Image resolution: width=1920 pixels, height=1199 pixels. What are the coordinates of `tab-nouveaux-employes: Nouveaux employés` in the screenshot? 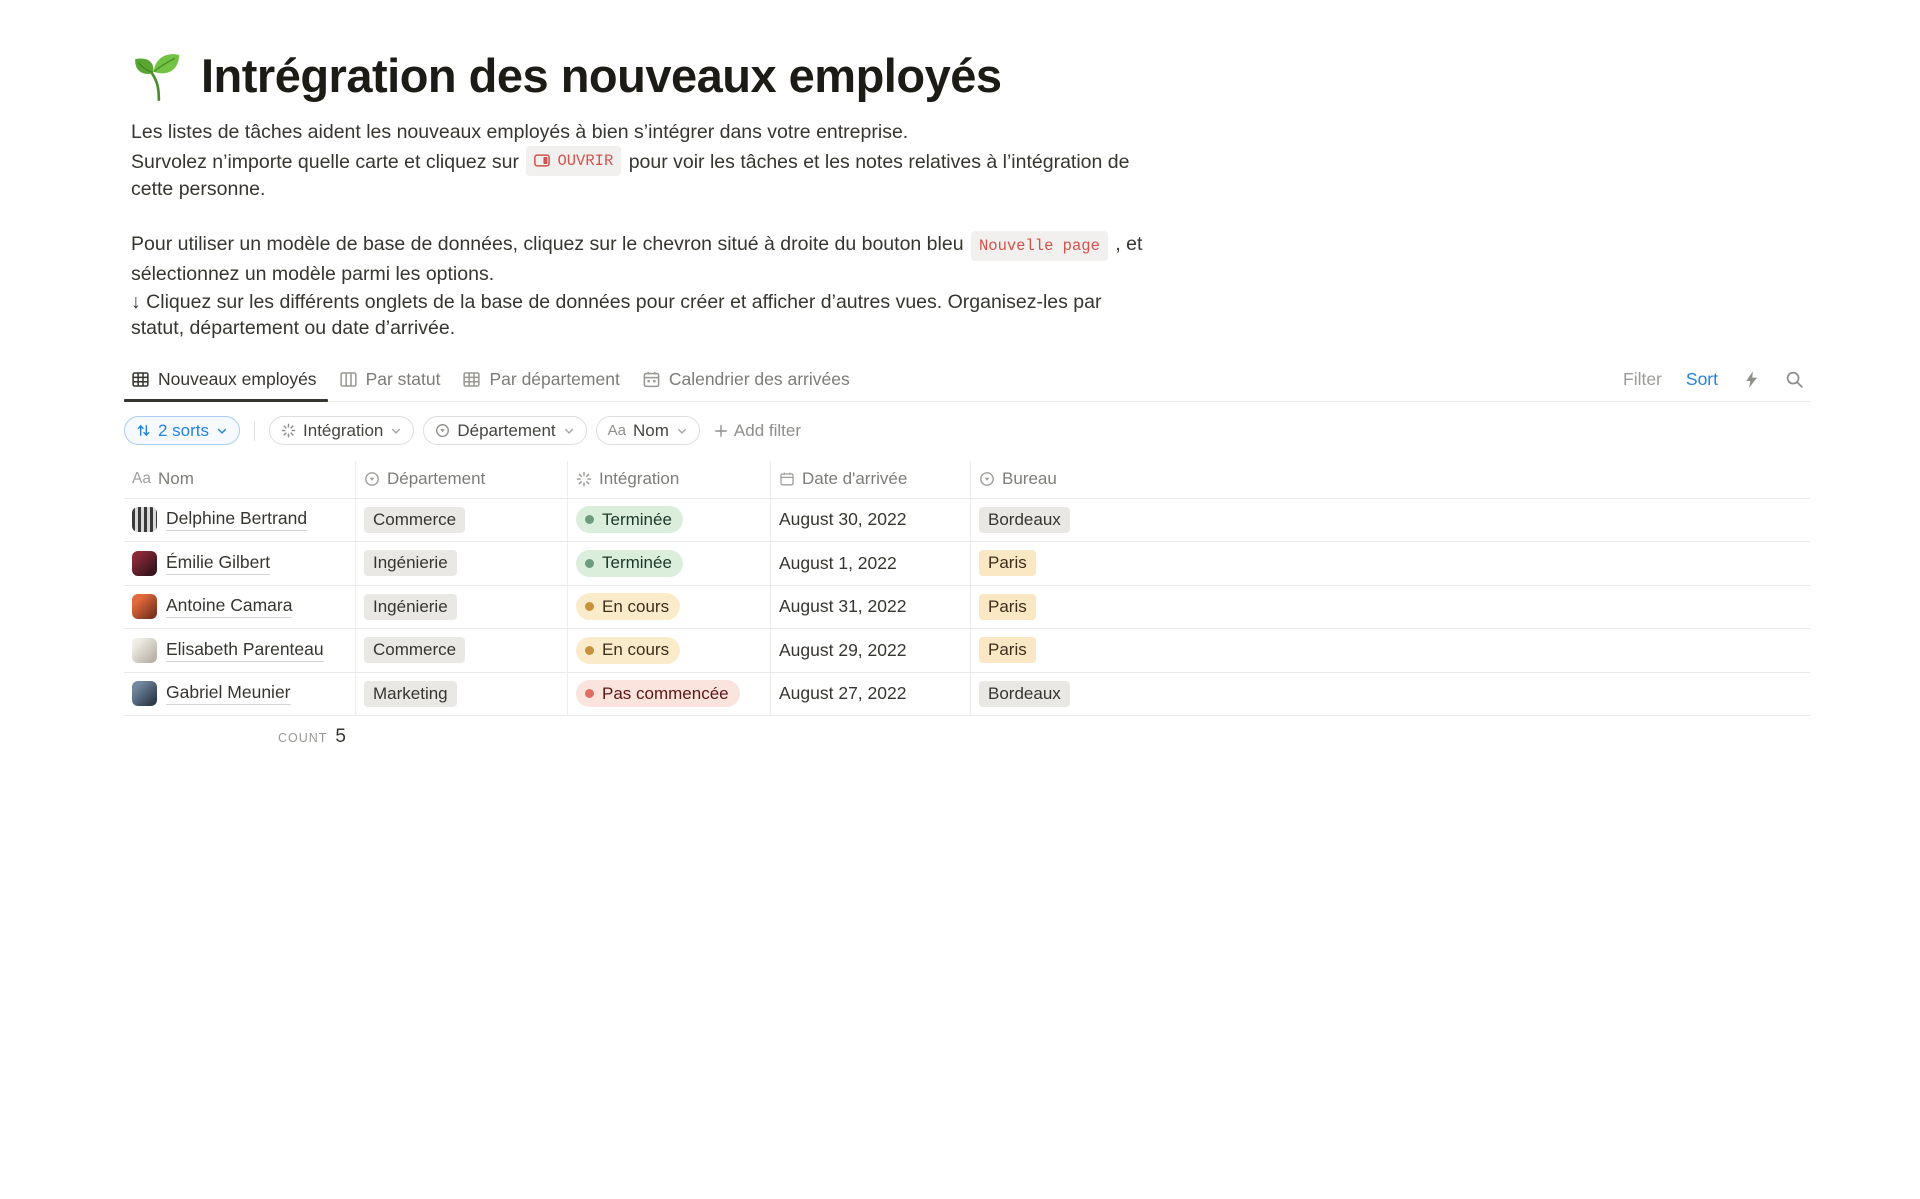 It's located at (226, 380).